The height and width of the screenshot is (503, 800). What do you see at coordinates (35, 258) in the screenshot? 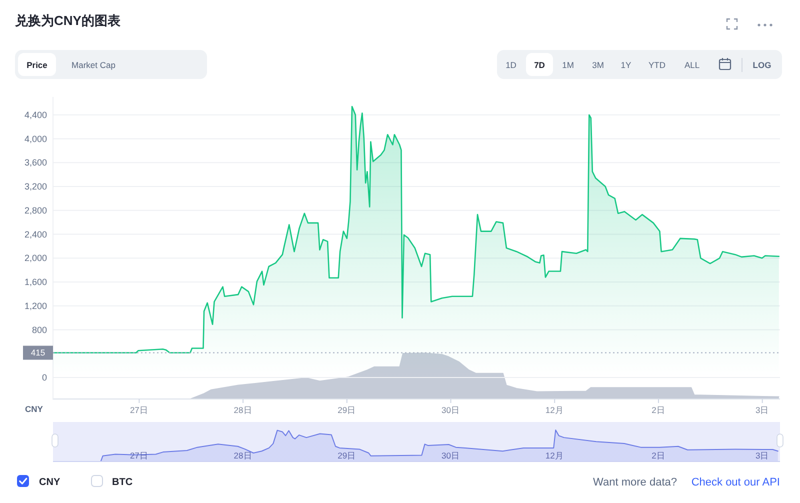
I see `y-tick-label: 2,000` at bounding box center [35, 258].